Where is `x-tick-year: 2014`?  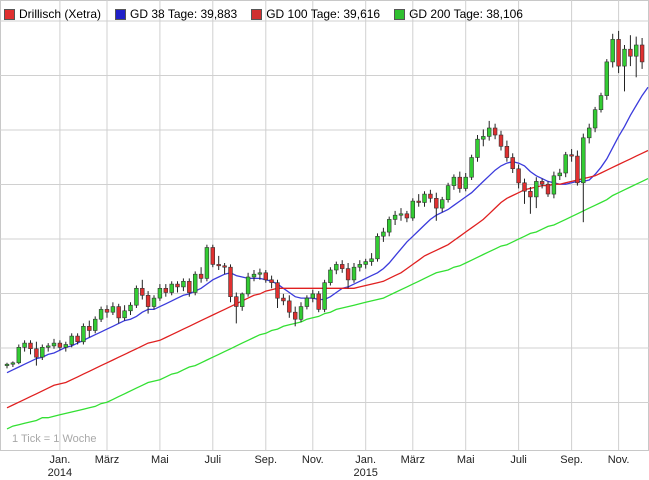 x-tick-year: 2014 is located at coordinates (60, 473).